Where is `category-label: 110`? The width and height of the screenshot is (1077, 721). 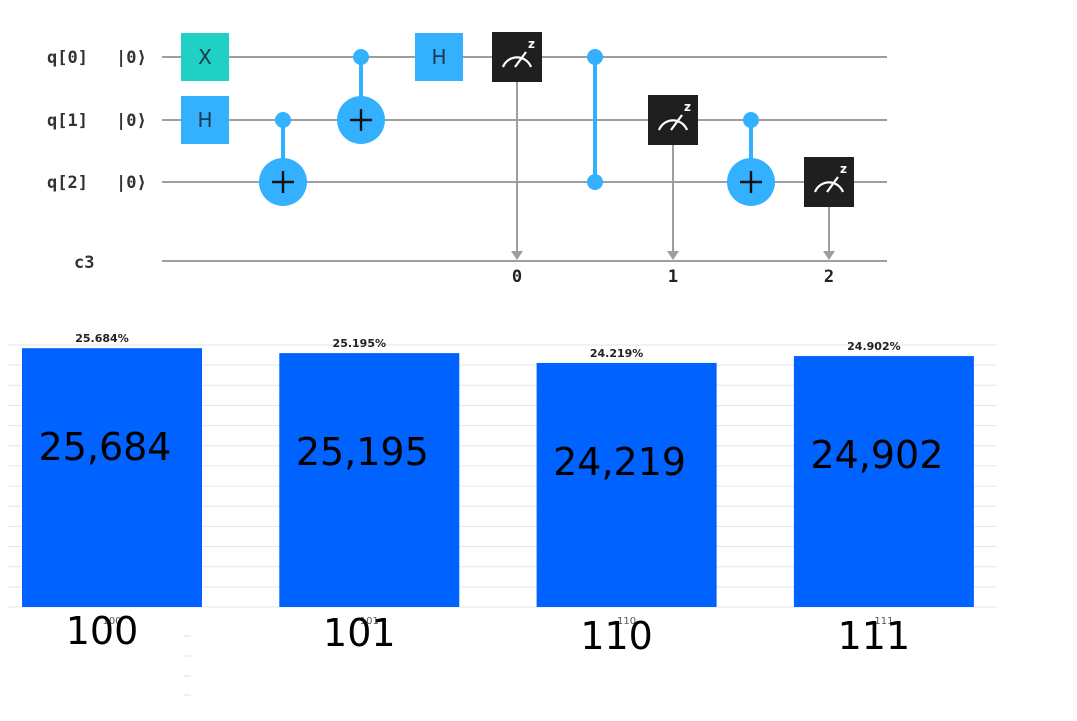 category-label: 110 is located at coordinates (616, 636).